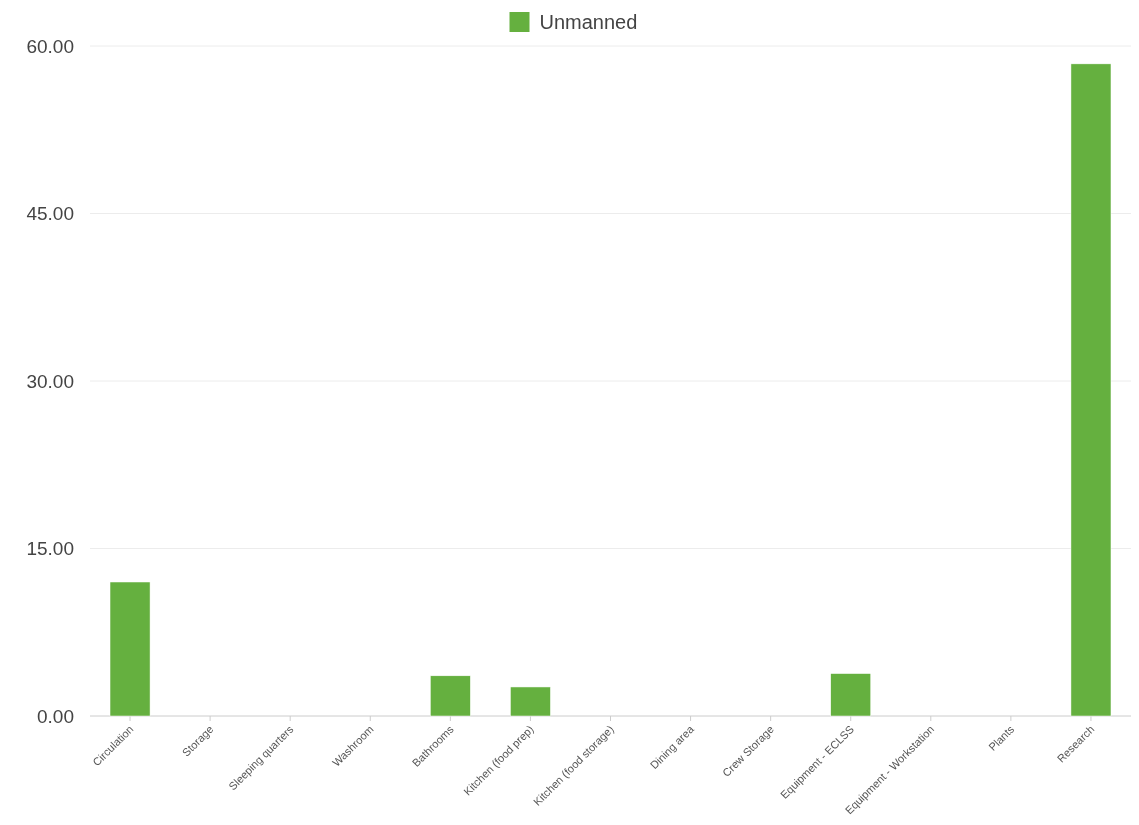 The image size is (1139, 825). I want to click on y-tick-label: 0.00, so click(55, 716).